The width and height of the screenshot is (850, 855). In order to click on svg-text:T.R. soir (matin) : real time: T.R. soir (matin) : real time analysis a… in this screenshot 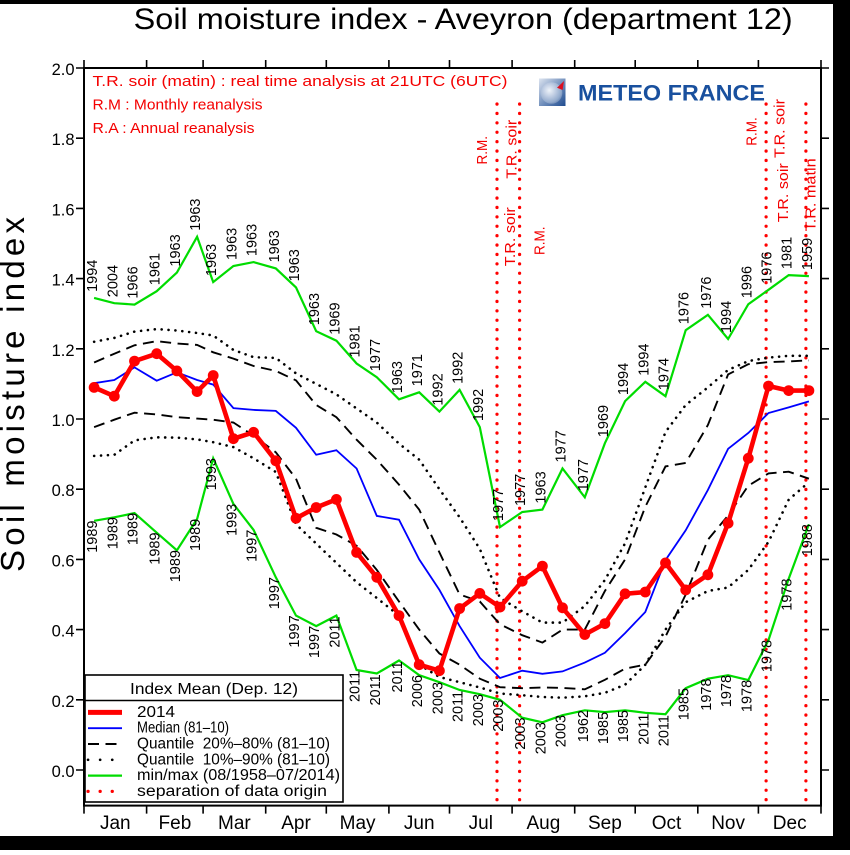, I will do `click(300, 81)`.